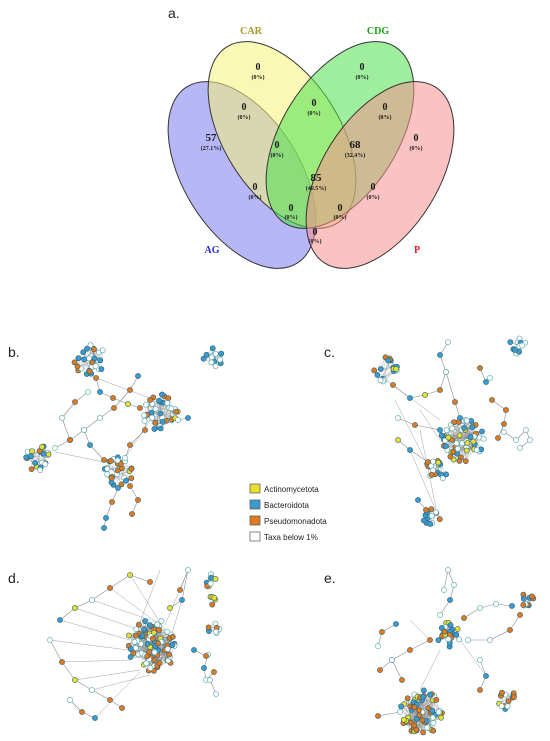  I want to click on network-panel-d, so click(135, 644).